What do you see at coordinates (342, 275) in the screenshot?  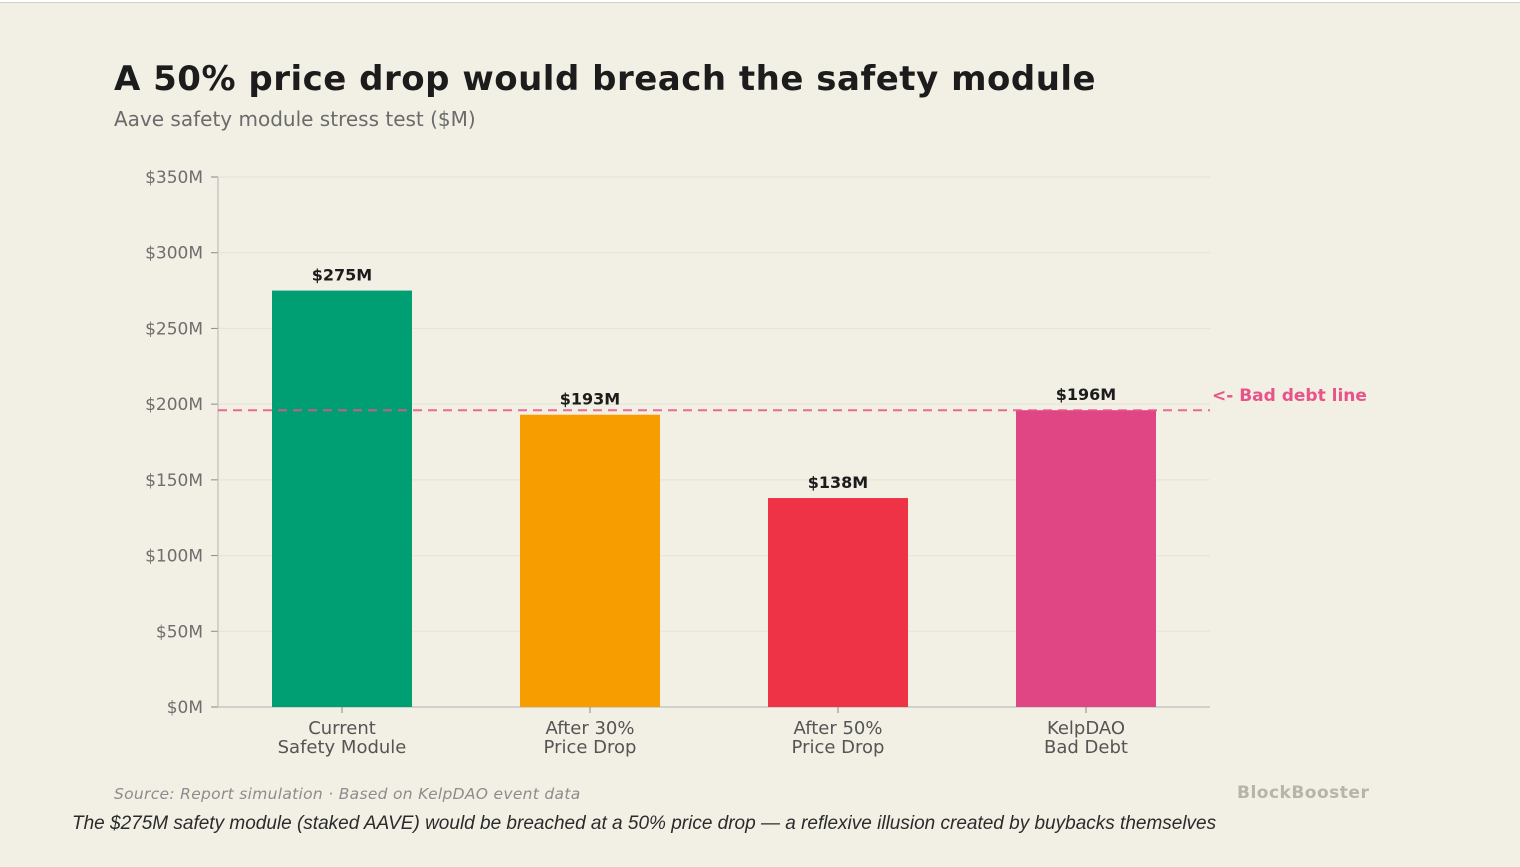 I see `bar-value-label: $275M` at bounding box center [342, 275].